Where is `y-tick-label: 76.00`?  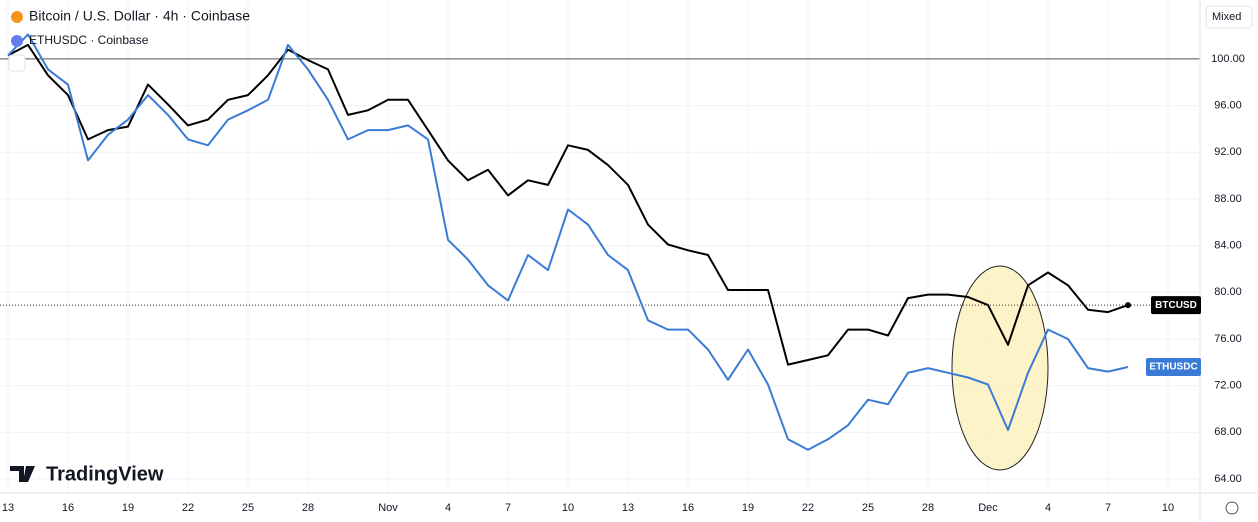
y-tick-label: 76.00 is located at coordinates (1228, 339).